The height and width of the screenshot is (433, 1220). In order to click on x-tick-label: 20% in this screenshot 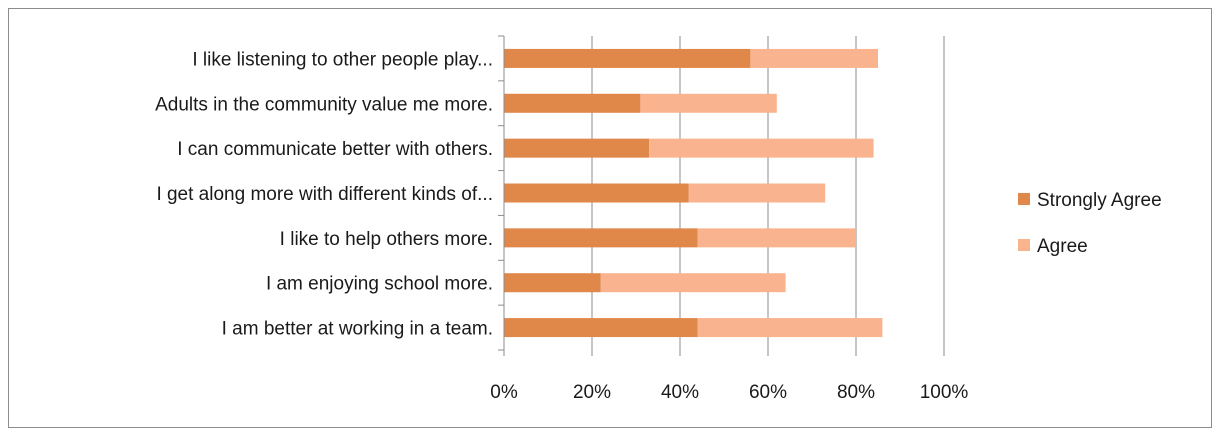, I will do `click(592, 392)`.